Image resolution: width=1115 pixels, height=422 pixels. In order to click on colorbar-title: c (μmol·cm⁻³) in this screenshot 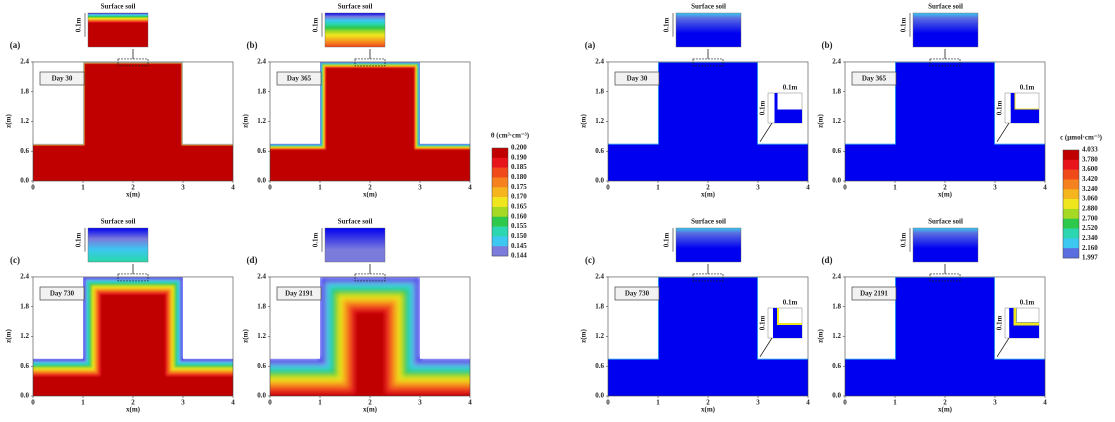, I will do `click(1081, 138)`.